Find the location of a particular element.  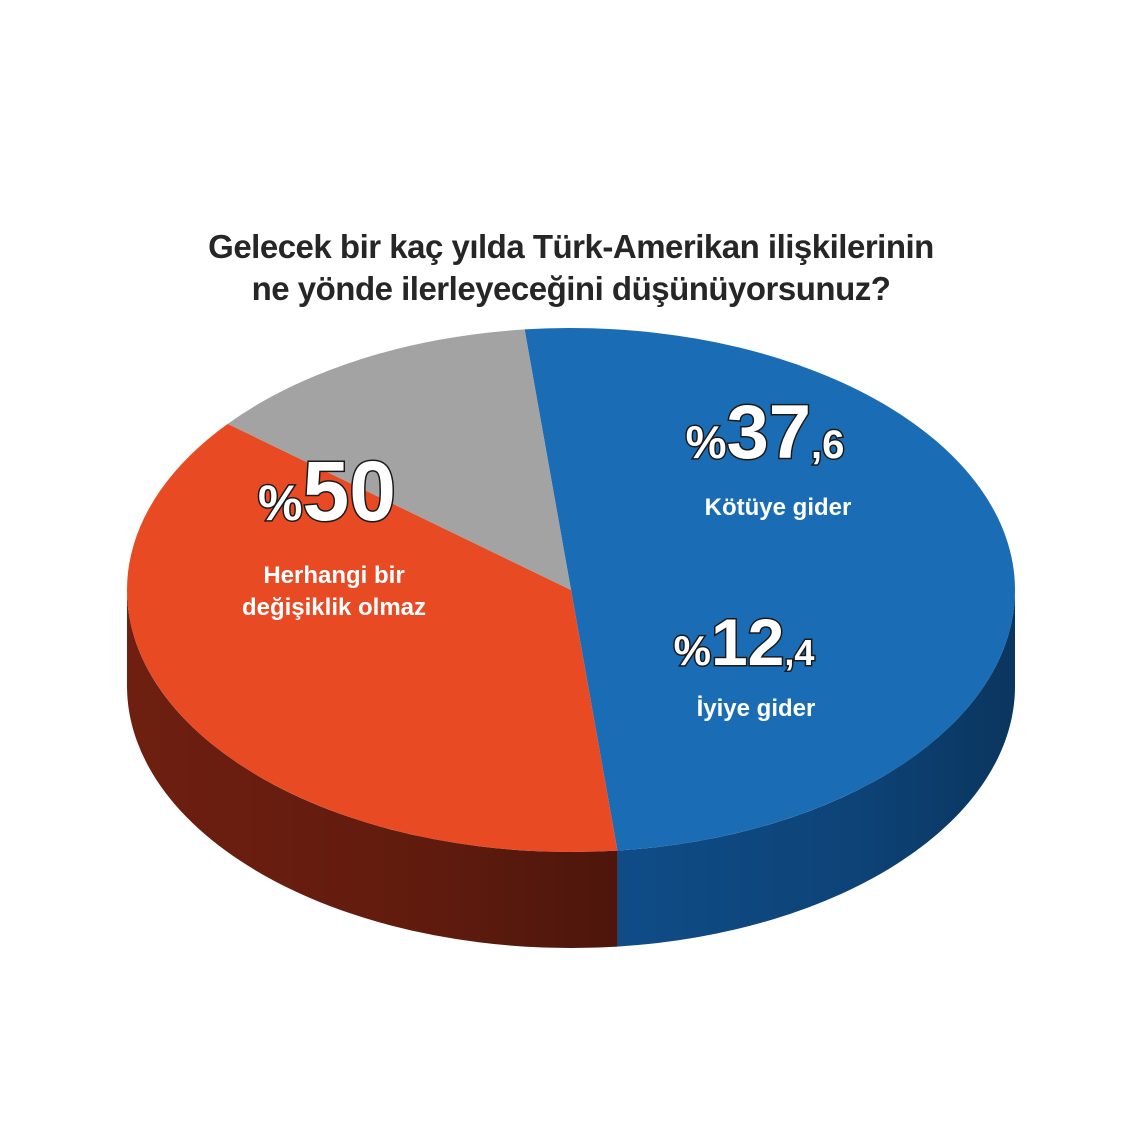

chart-title-line-2: ne yönde ilerleyeceğini düşünüyorsunuz? is located at coordinates (571, 288).